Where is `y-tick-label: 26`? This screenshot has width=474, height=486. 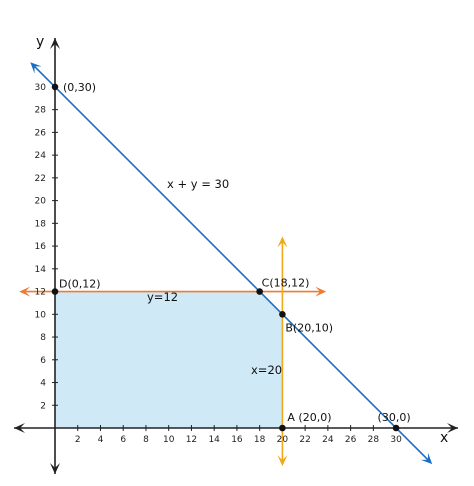
y-tick-label: 26 is located at coordinates (41, 133).